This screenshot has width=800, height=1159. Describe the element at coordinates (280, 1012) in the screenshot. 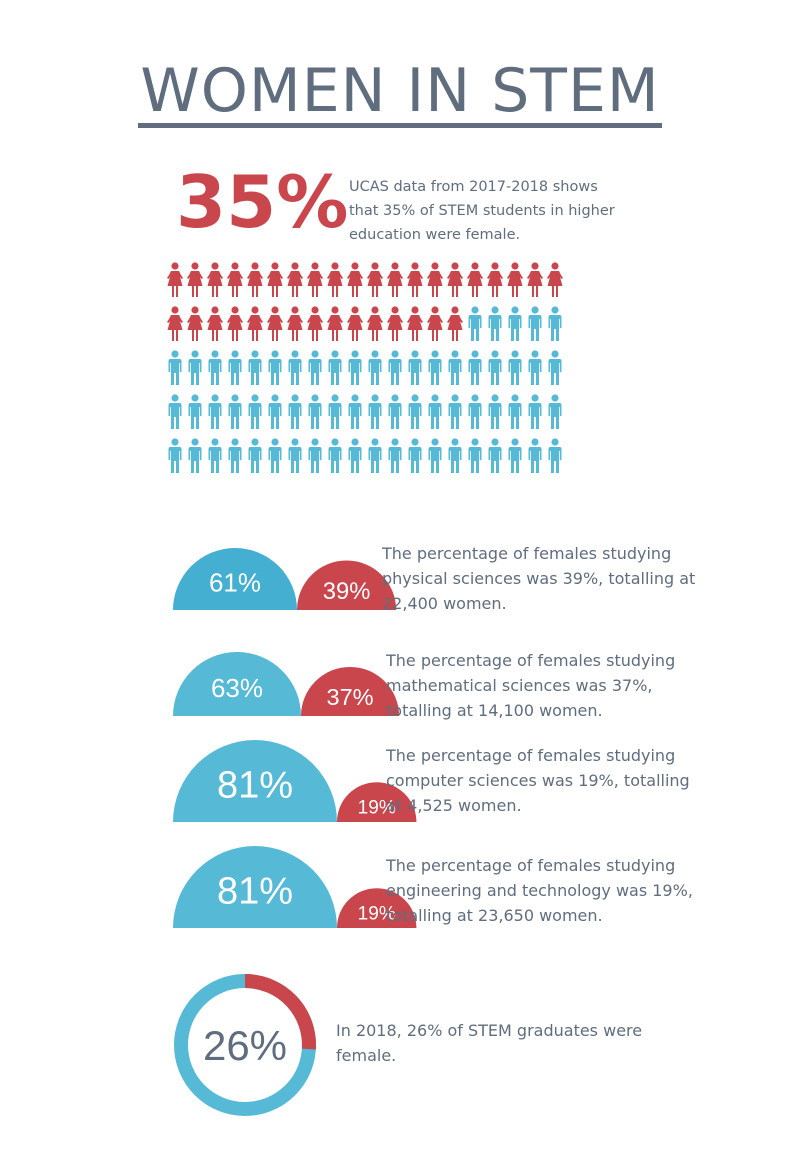

I see `donut-female-arc` at that location.